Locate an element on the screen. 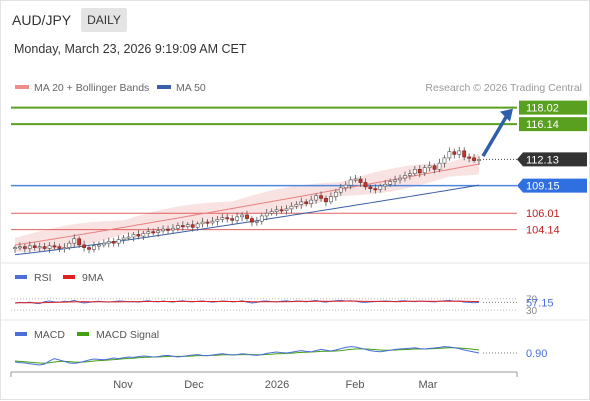  legend-label-macd: MACD is located at coordinates (49, 335).